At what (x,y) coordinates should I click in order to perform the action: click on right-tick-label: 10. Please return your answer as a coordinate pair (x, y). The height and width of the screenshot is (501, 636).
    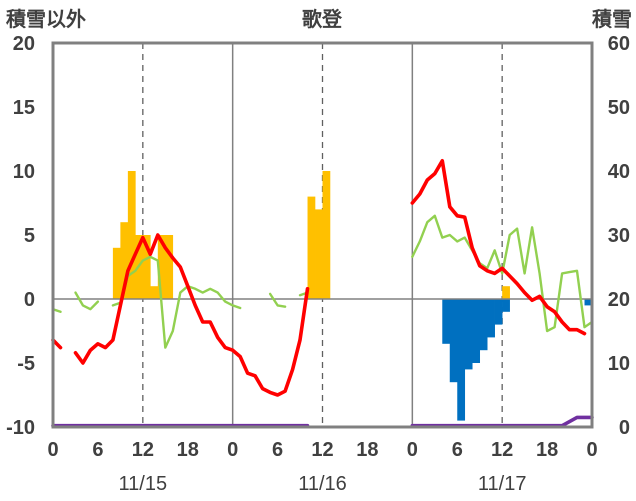
    Looking at the image, I should click on (619, 364).